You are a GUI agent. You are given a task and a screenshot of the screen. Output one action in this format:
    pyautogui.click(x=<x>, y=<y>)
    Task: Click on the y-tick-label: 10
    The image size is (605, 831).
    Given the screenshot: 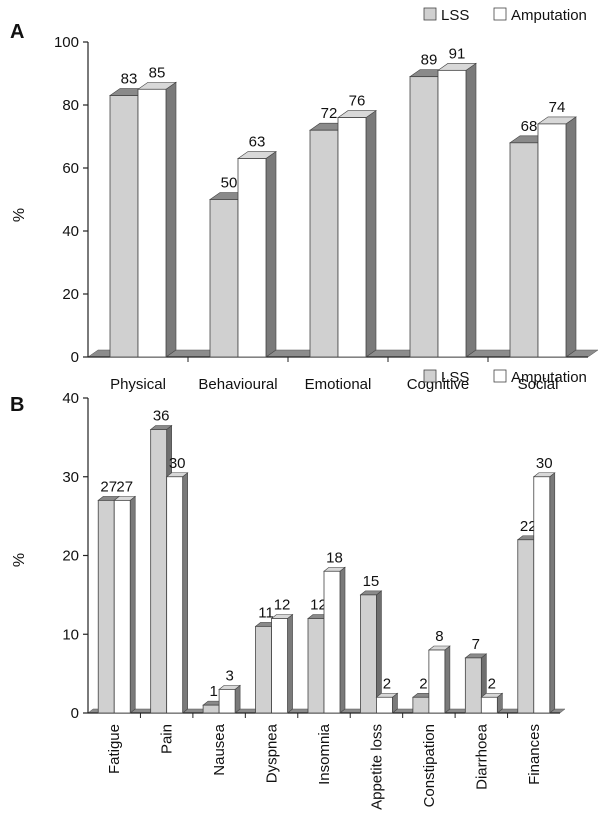 What is the action you would take?
    pyautogui.click(x=70, y=634)
    